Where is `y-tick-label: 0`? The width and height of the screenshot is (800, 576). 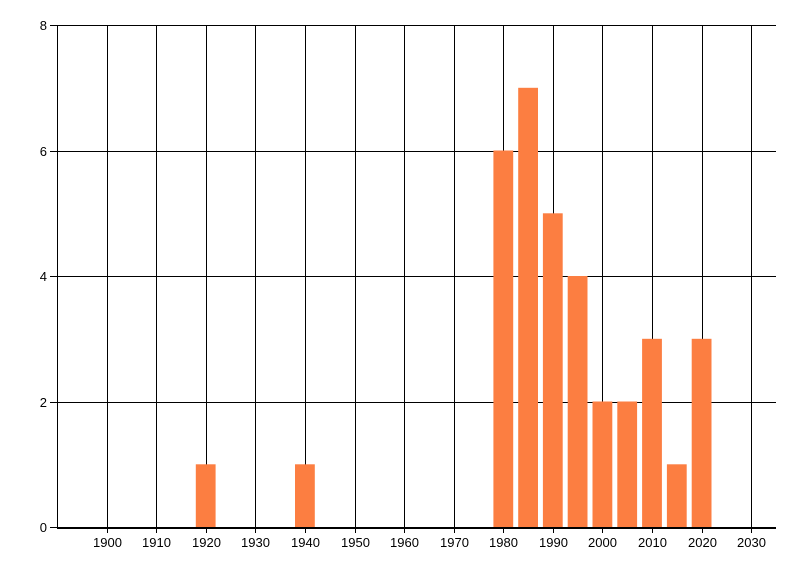
y-tick-label: 0 is located at coordinates (43, 527).